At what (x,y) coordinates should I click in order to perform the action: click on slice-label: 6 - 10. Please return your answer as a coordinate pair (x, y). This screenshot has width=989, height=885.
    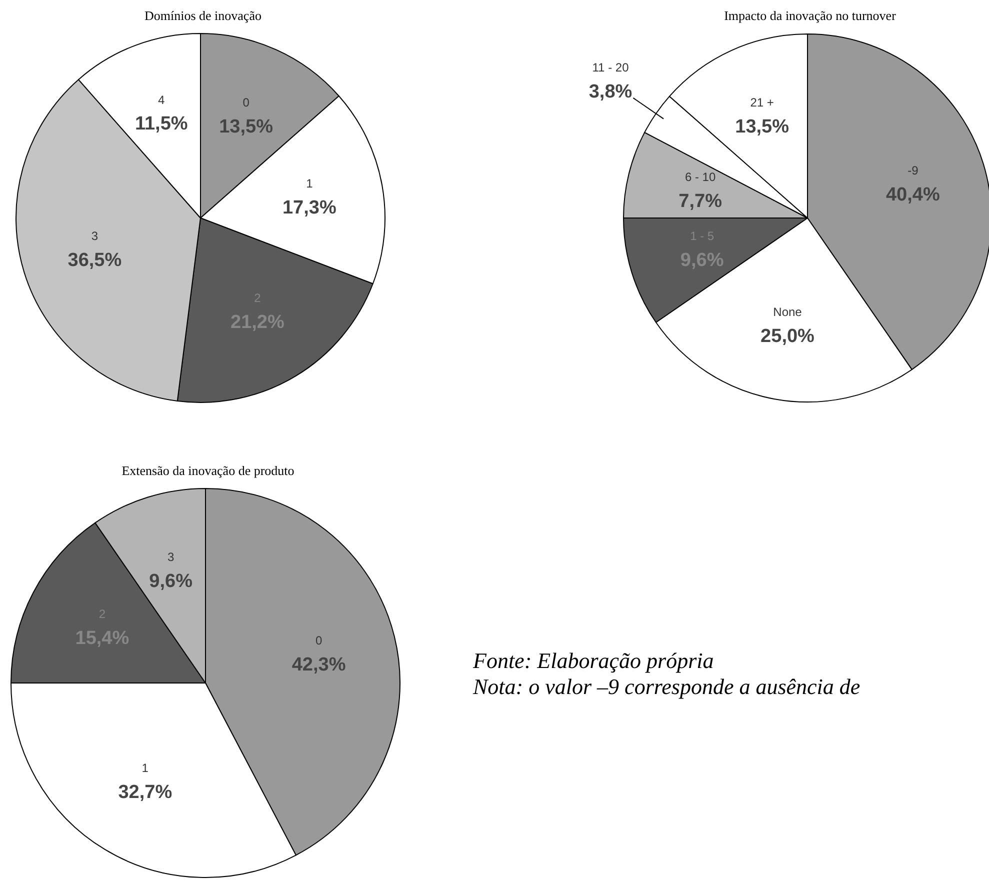
    Looking at the image, I should click on (700, 177).